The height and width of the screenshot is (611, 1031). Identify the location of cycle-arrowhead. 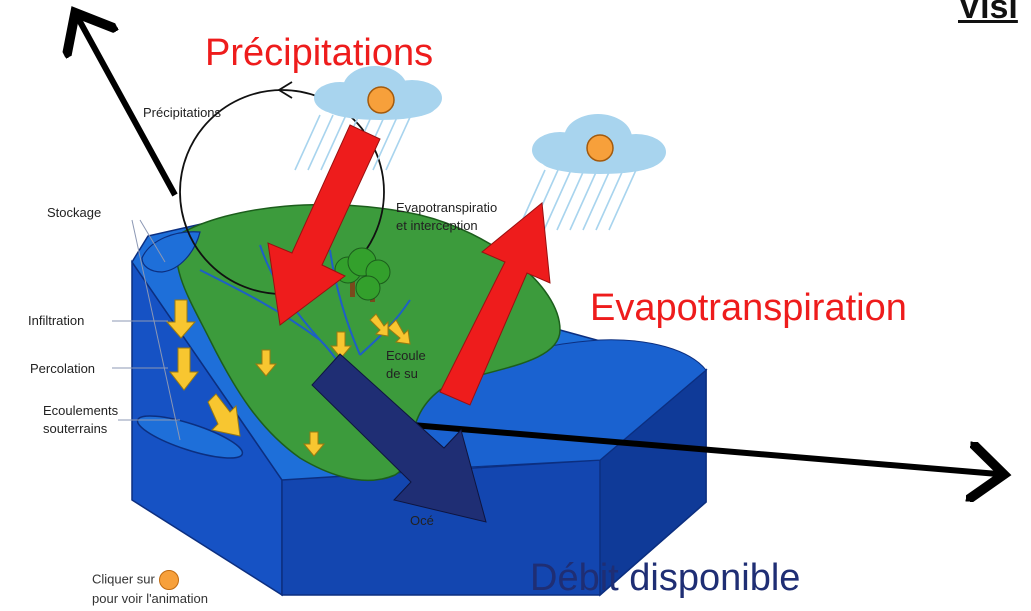
(285, 90).